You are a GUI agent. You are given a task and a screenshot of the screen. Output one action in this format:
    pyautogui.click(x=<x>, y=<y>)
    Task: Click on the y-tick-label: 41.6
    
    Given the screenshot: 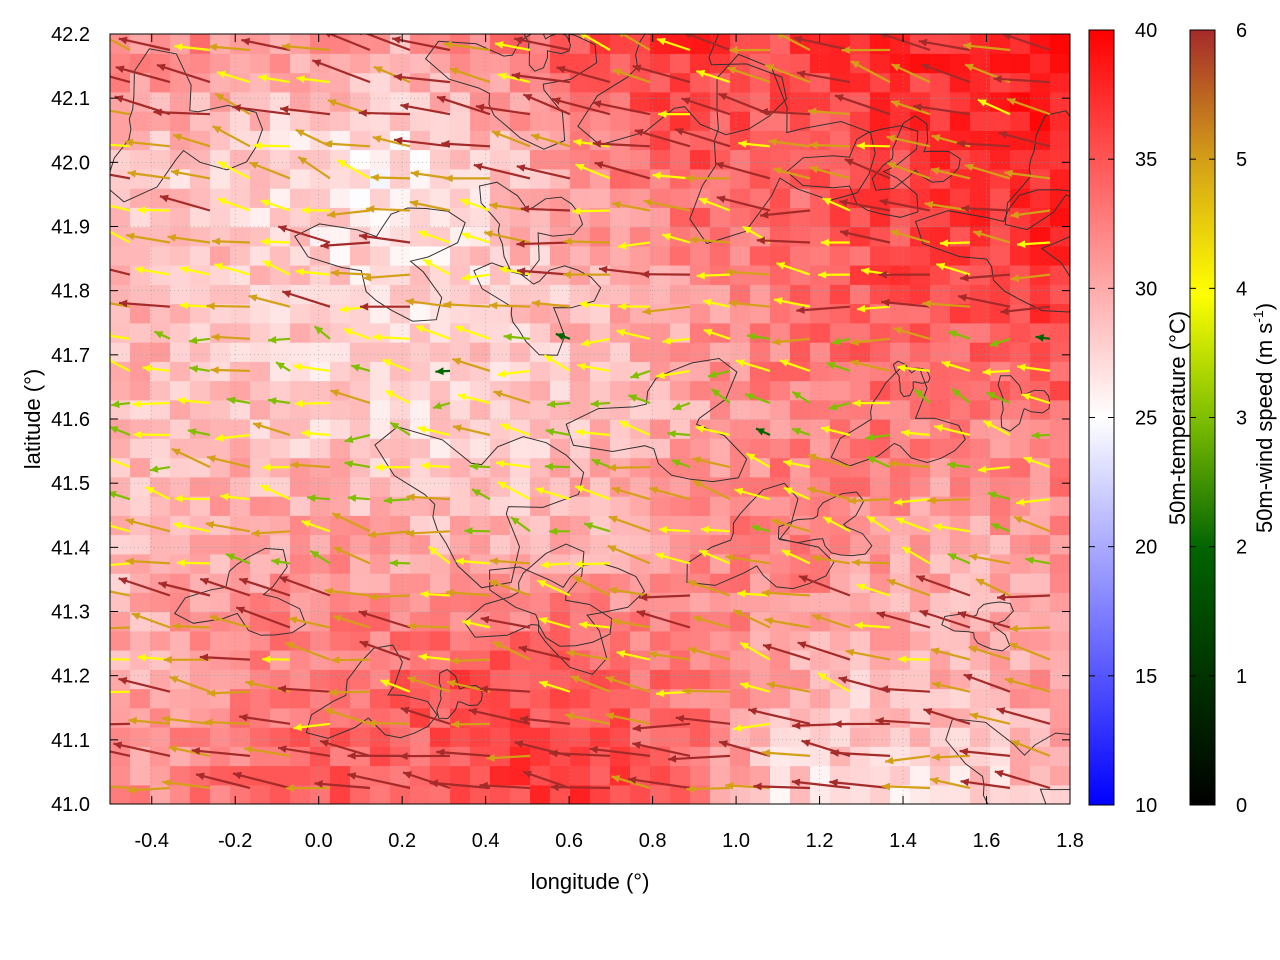 What is the action you would take?
    pyautogui.click(x=70, y=420)
    